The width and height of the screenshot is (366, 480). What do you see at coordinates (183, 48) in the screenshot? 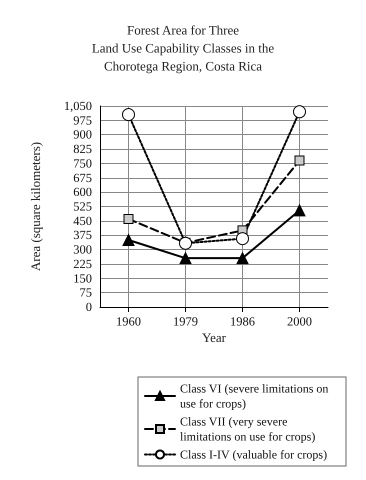
I see `chart-title: Forest Area for Three Land Use Capability Classes in the Chorotega Region, Costa Rica` at bounding box center [183, 48].